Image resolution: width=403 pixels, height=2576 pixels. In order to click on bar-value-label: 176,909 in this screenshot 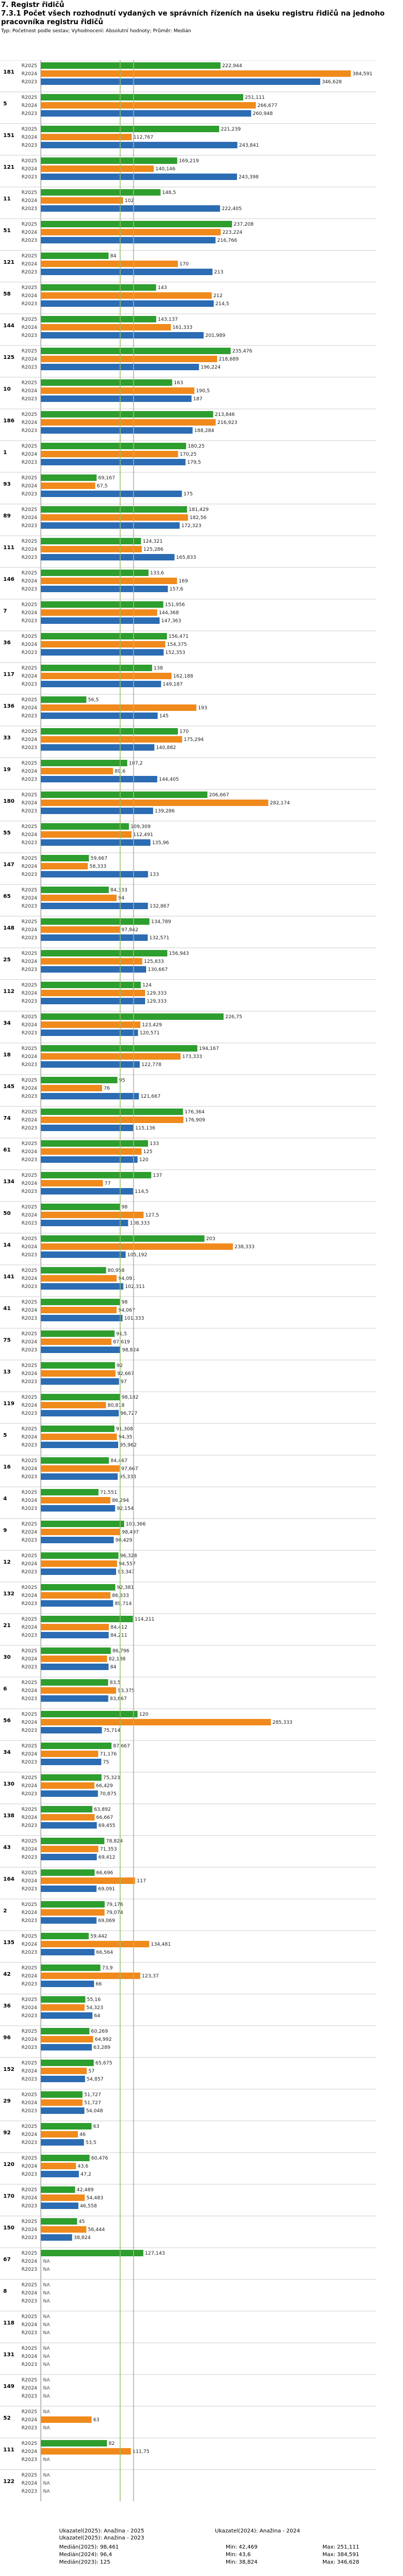, I will do `click(195, 1120)`.